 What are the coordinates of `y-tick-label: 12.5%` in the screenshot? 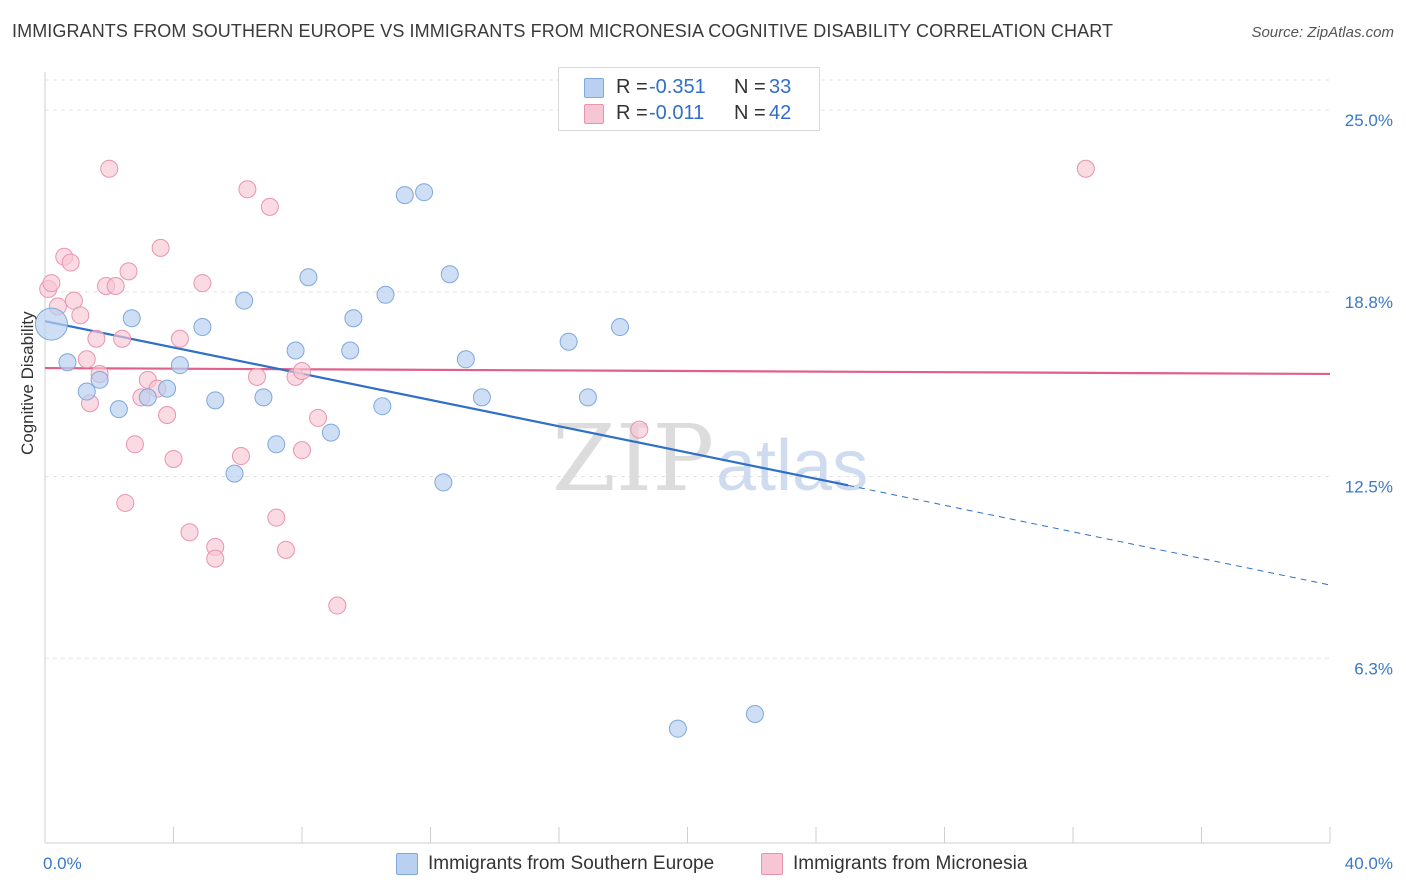 It's located at (1369, 487).